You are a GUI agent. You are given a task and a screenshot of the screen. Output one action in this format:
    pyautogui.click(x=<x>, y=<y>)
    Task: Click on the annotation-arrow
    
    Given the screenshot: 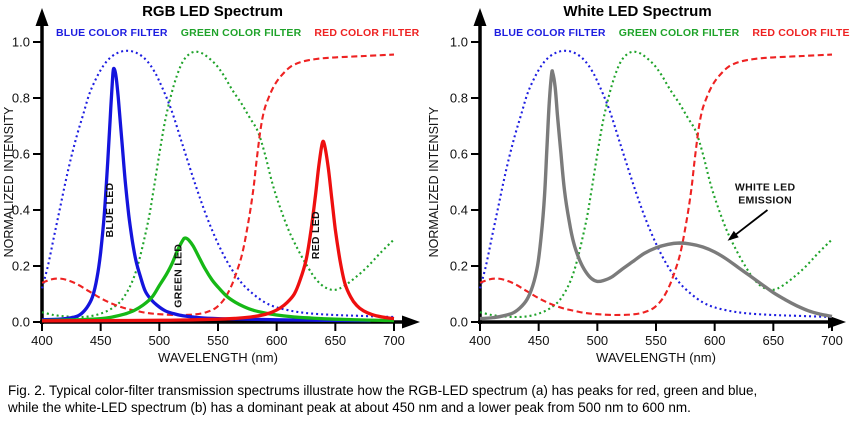 What is the action you would take?
    pyautogui.click(x=751, y=223)
    